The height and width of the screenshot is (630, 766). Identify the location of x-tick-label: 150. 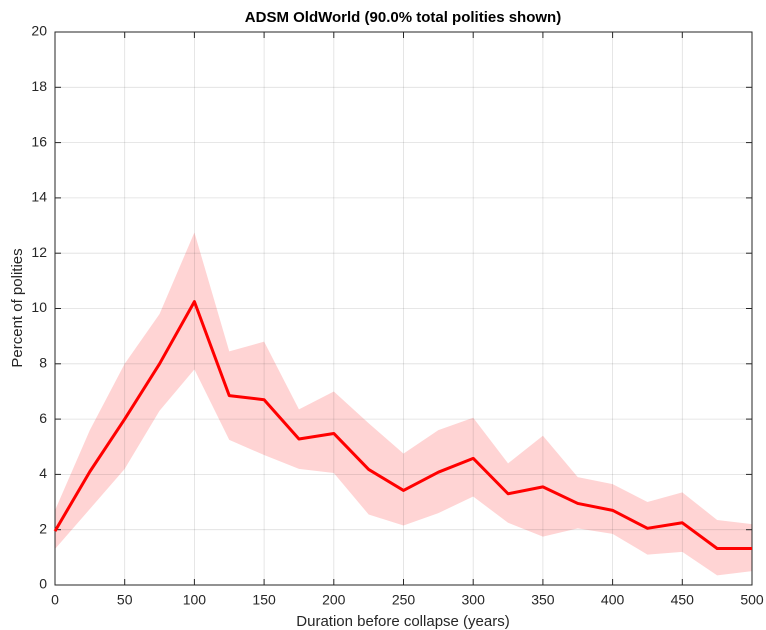
(264, 600).